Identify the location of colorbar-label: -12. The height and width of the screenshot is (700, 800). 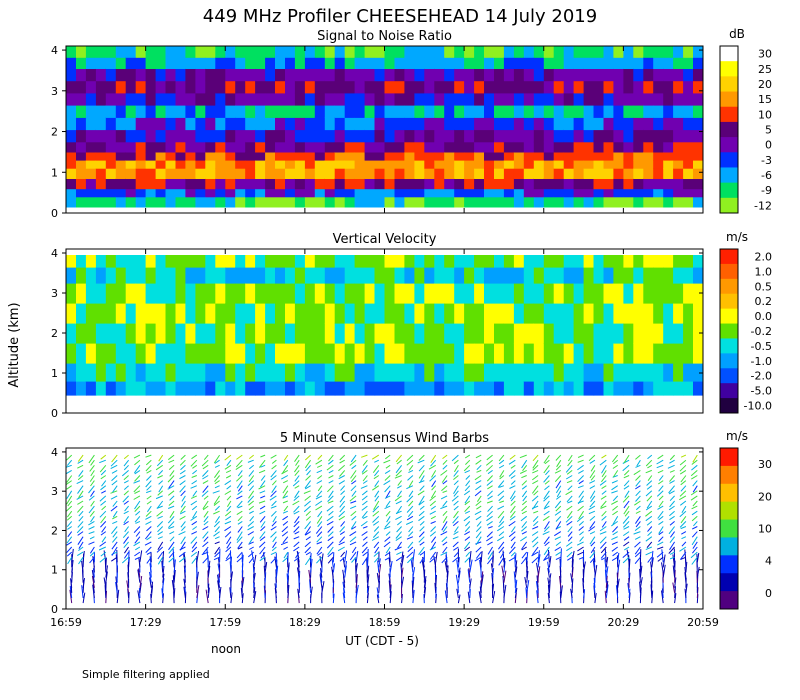
(763, 205).